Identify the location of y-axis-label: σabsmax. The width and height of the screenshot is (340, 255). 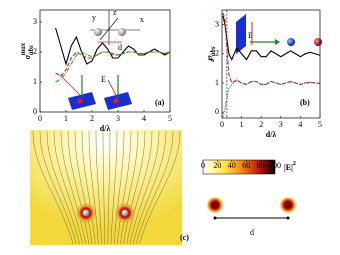
(27, 50).